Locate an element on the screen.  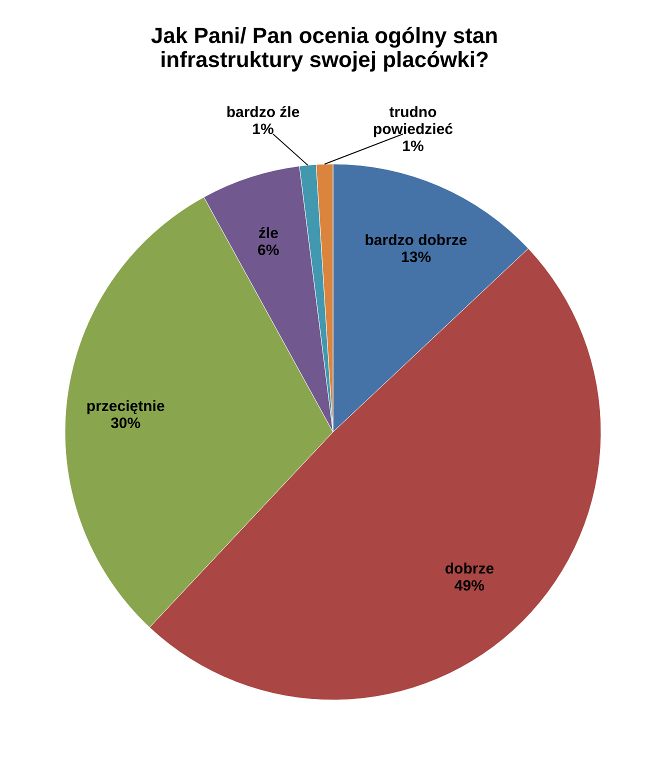
slice-label: przeciętnie is located at coordinates (125, 406).